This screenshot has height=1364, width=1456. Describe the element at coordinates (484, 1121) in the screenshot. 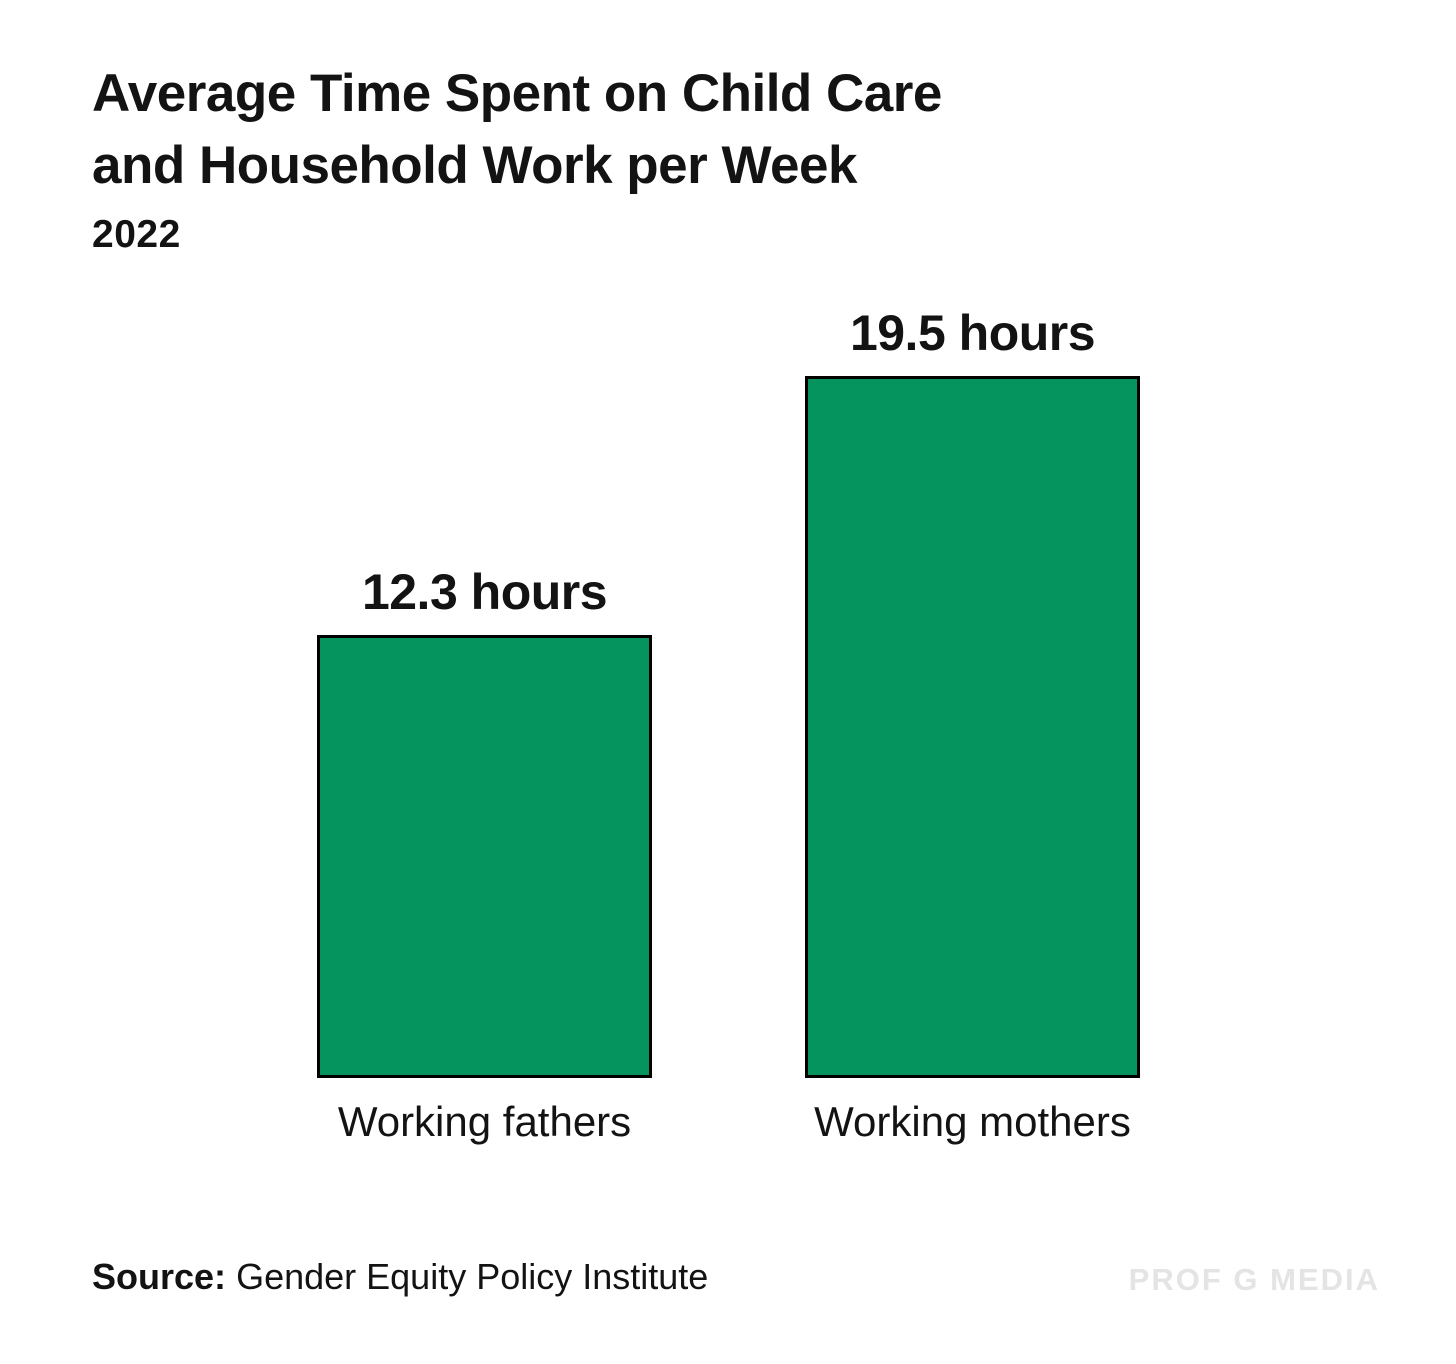

I see `bar-category-label-working-fathers: Working fathers` at that location.